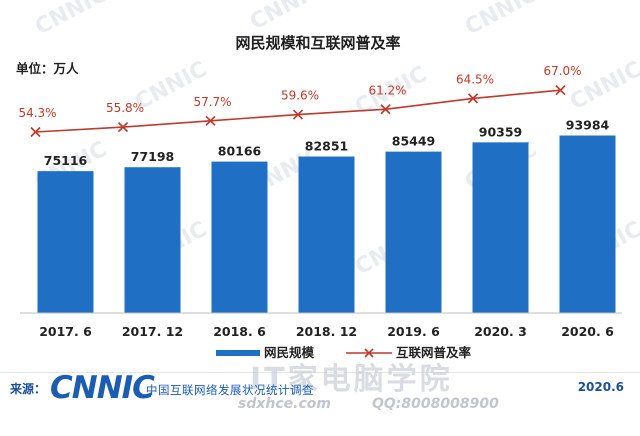 Image resolution: width=640 pixels, height=436 pixels. Describe the element at coordinates (37, 113) in the screenshot. I see `rate-value-label: 54.3%` at that location.